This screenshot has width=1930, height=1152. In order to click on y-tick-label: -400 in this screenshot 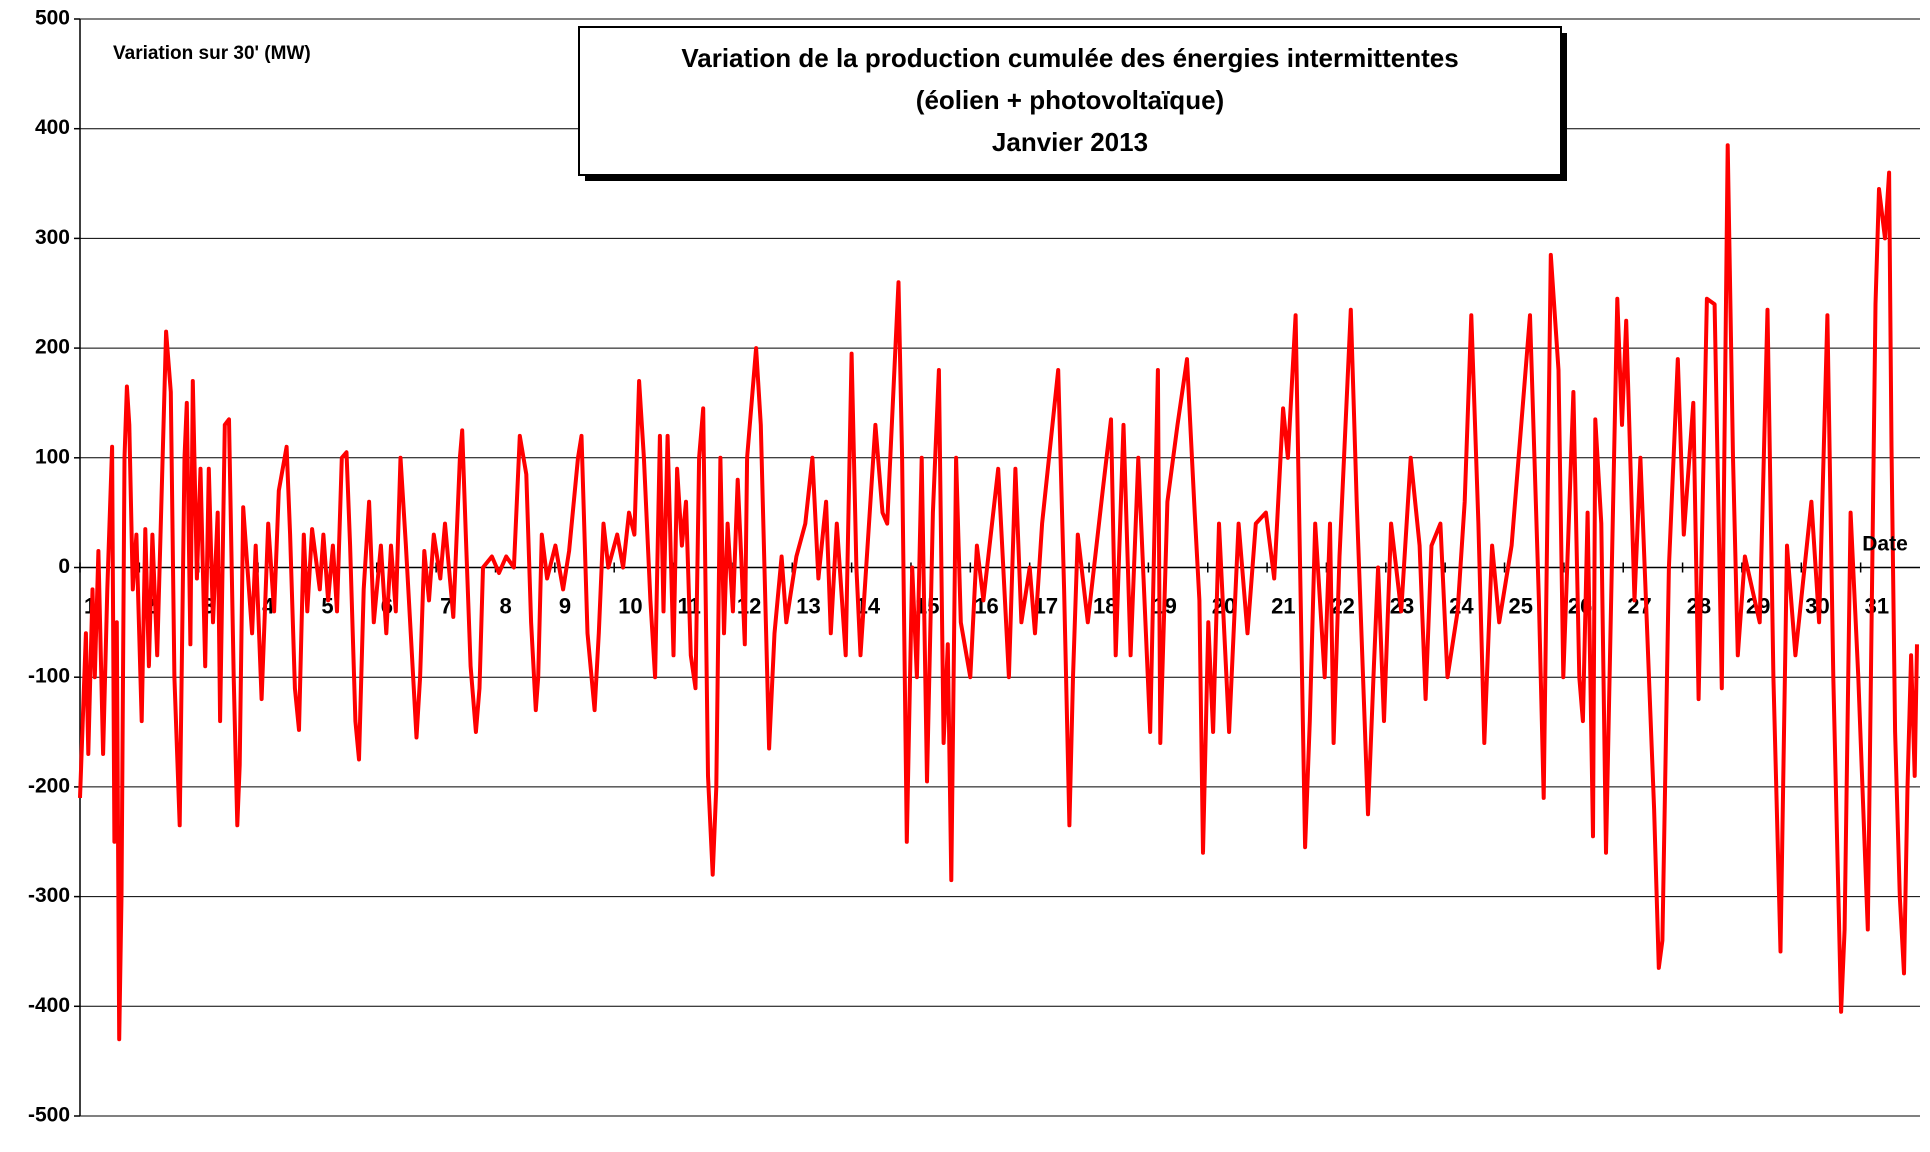, I will do `click(49, 1005)`.